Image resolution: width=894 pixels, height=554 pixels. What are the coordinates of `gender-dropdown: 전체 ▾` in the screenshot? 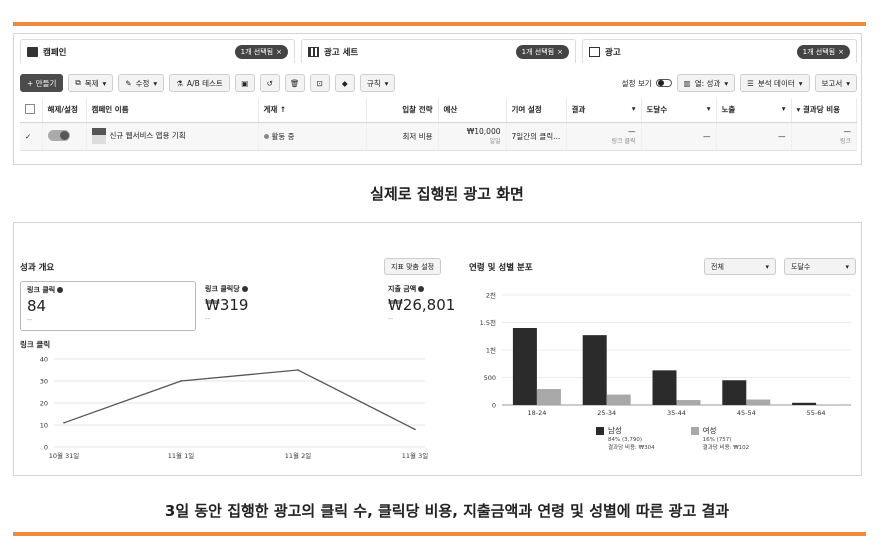 It's located at (740, 266).